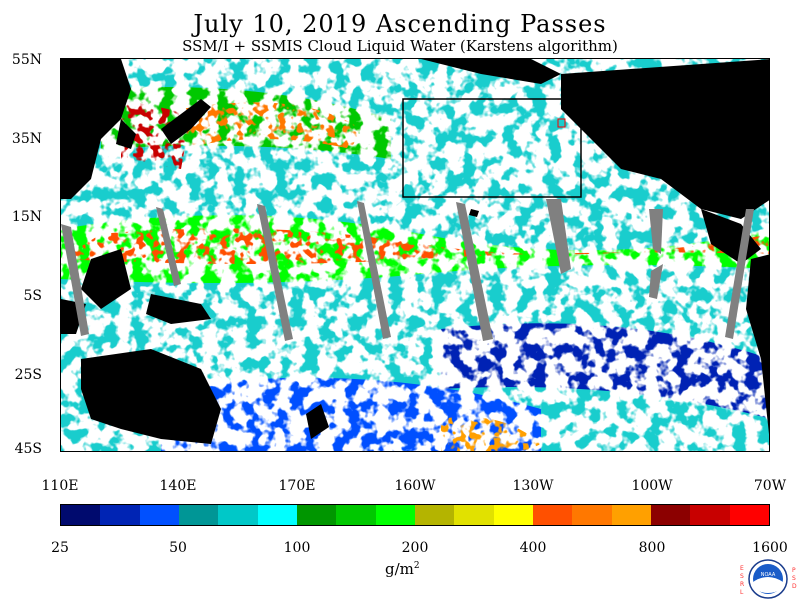 The image size is (800, 600). Describe the element at coordinates (768, 575) in the screenshot. I see `svg-text: NOAA` at that location.